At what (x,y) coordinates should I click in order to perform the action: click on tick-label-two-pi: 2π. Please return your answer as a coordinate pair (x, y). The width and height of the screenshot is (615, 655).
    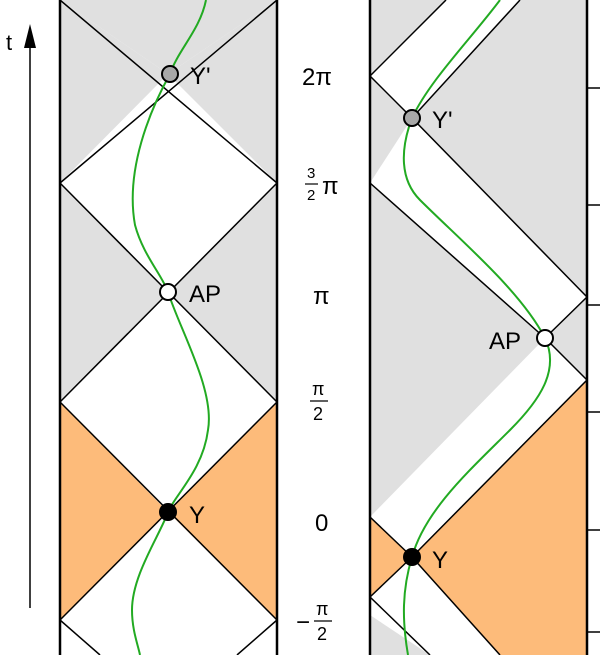
    Looking at the image, I should click on (317, 77).